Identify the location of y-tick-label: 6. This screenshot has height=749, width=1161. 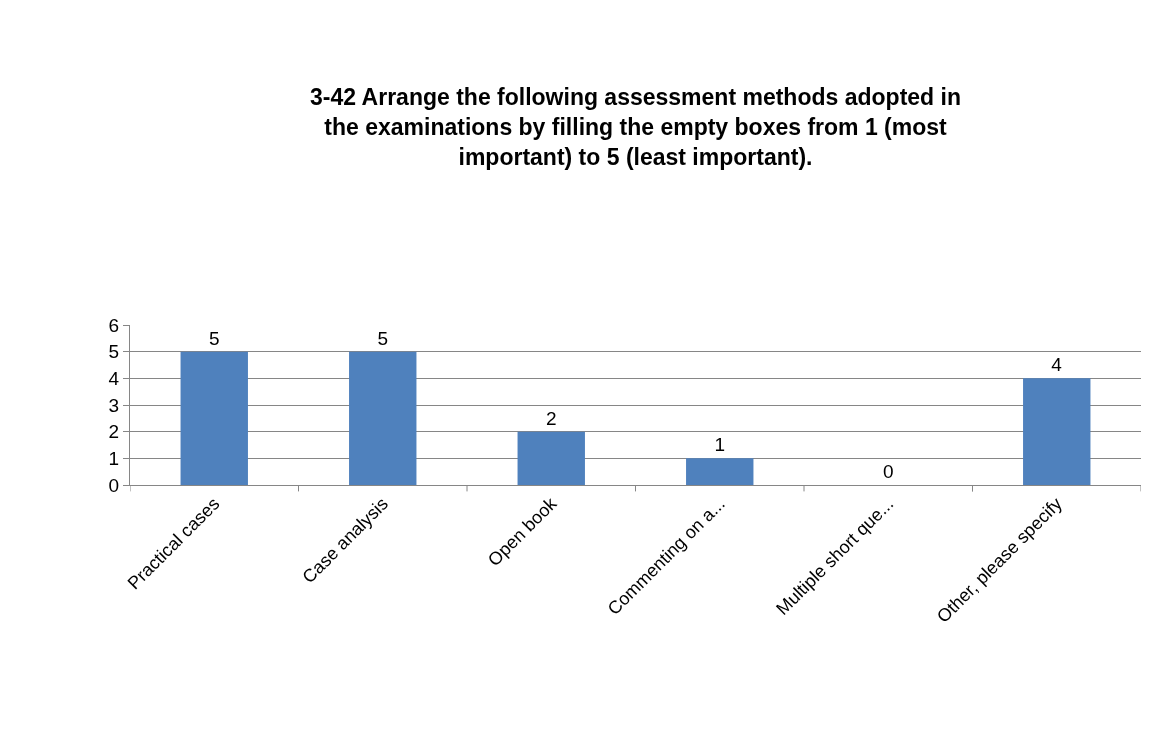
(114, 325).